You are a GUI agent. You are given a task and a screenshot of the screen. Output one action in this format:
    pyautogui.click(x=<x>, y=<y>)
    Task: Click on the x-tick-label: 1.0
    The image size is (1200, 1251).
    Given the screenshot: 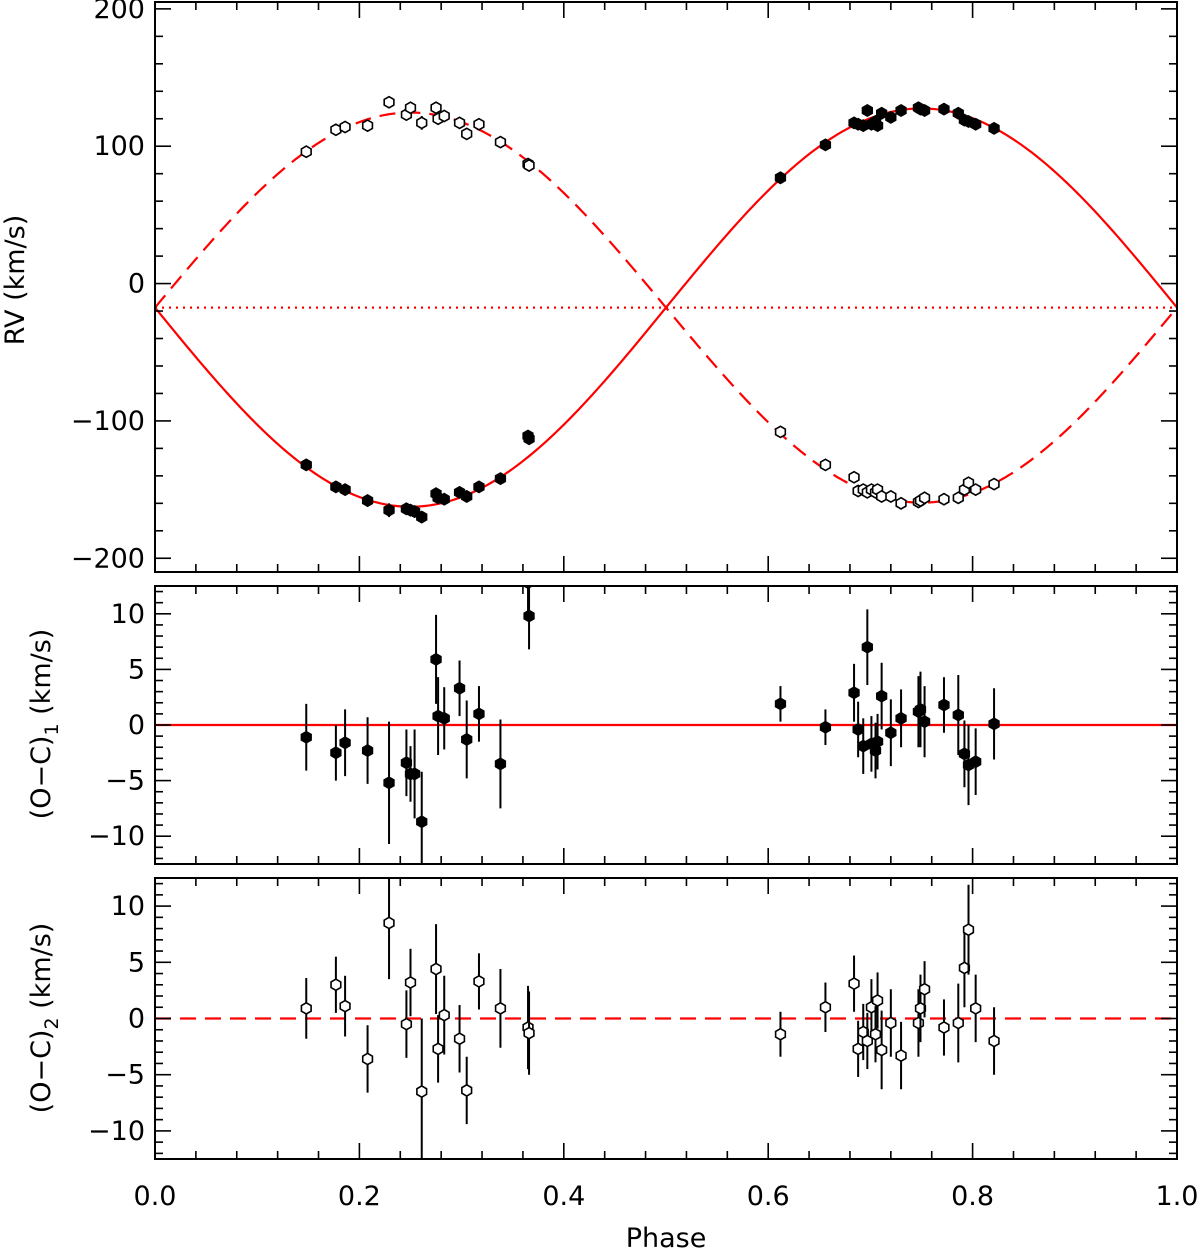 What is the action you would take?
    pyautogui.click(x=1177, y=1196)
    